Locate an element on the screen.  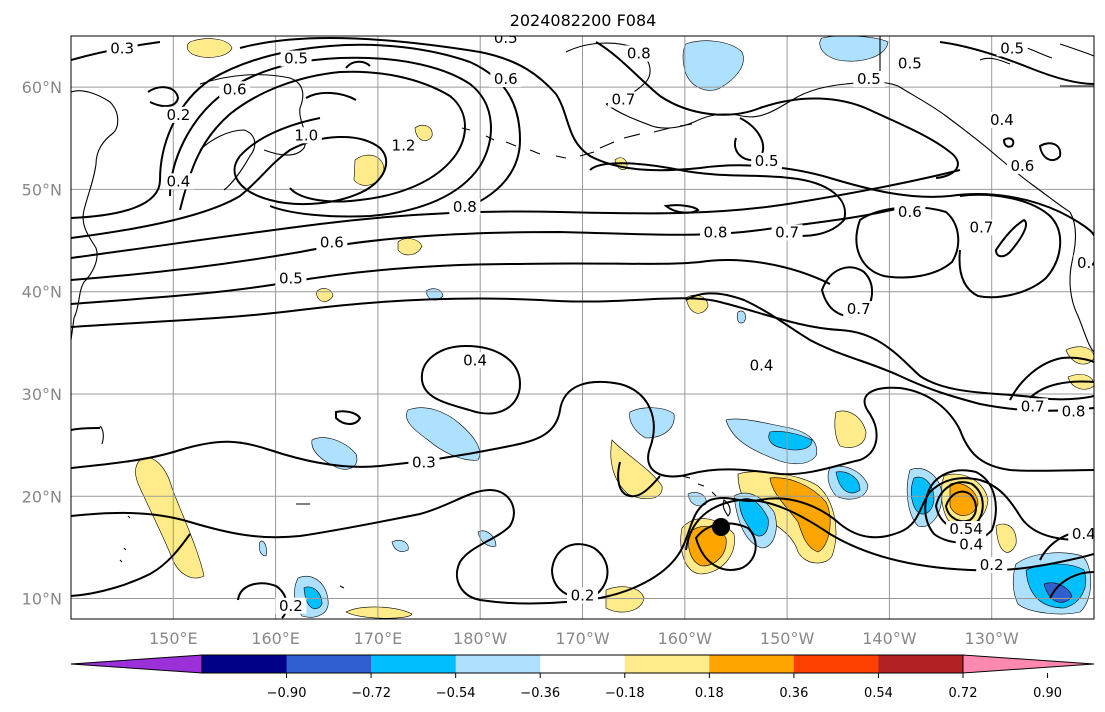
coastline-islands is located at coordinates (222, 507).